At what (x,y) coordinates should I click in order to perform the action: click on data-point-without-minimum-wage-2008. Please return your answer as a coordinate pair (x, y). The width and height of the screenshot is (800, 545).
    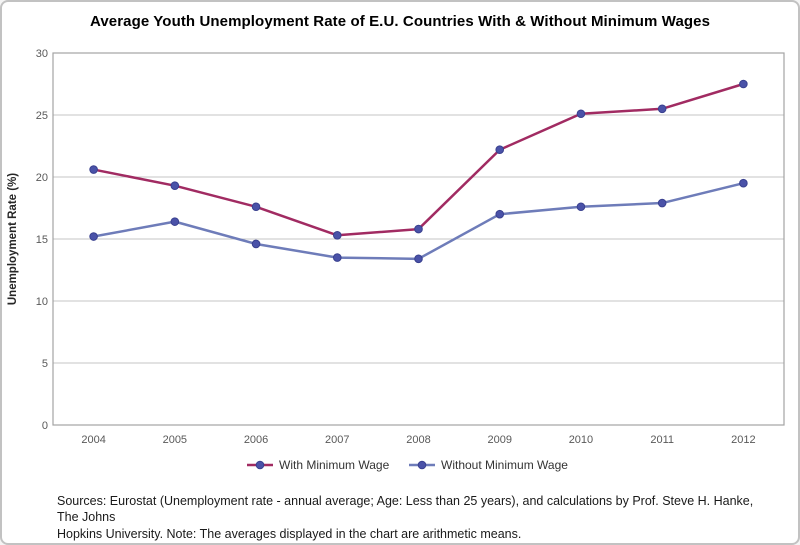
    Looking at the image, I should click on (418, 259).